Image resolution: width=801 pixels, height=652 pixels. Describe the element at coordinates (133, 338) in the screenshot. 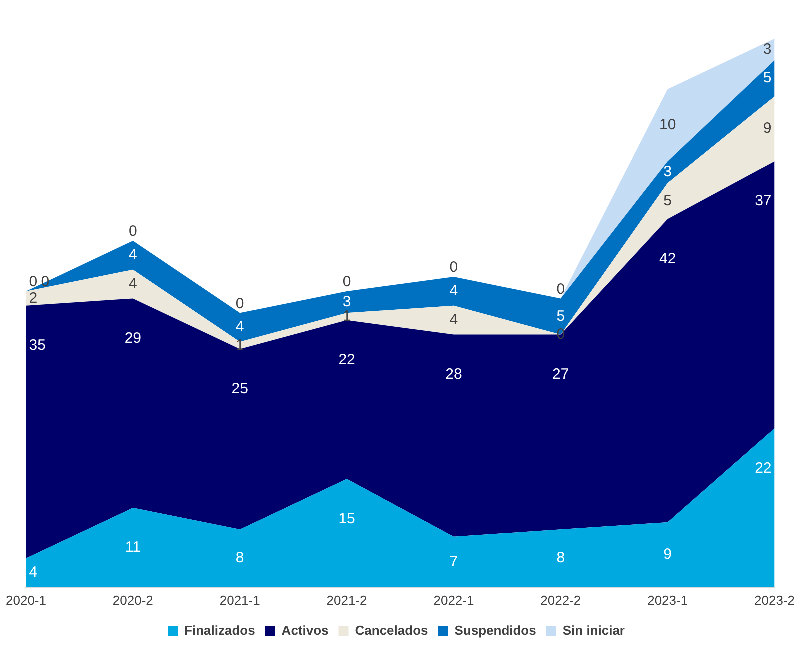

I see `data-label: 29` at that location.